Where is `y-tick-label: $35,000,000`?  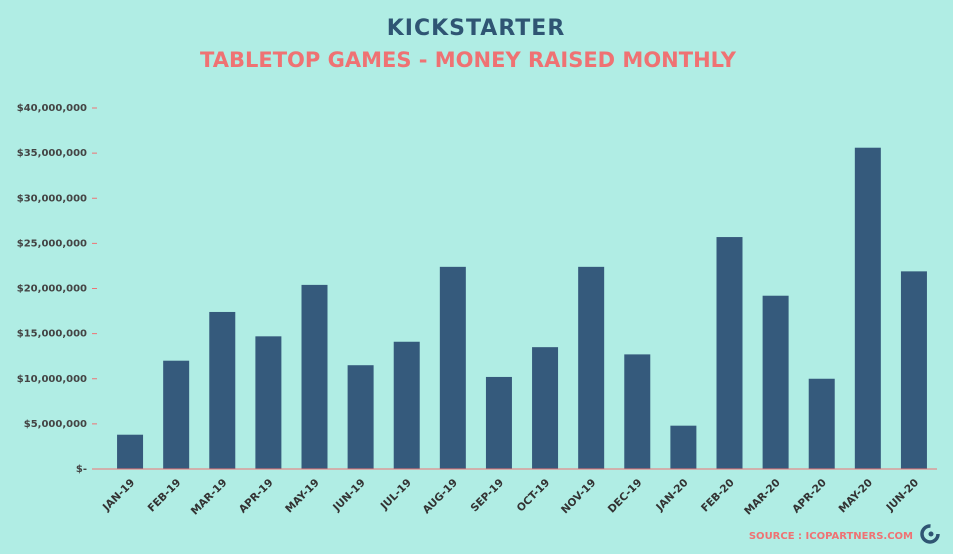 y-tick-label: $35,000,000 is located at coordinates (52, 153).